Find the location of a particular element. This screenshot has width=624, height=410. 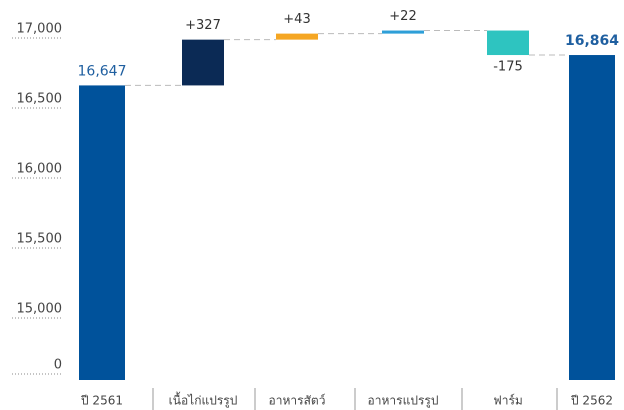

value-label: +327 is located at coordinates (203, 25).